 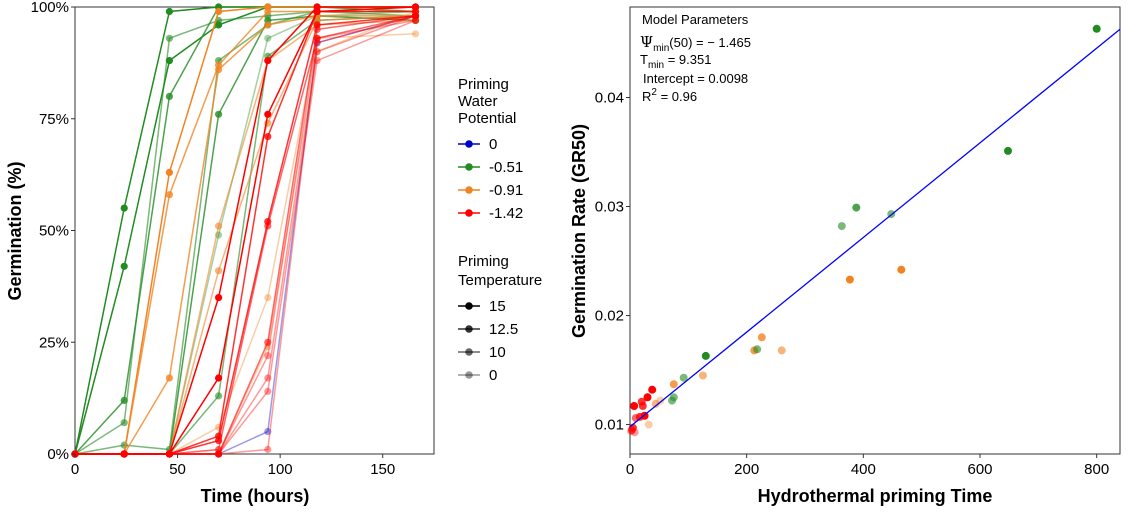 I want to click on left-x-tick-label-0: 0, so click(x=75, y=469).